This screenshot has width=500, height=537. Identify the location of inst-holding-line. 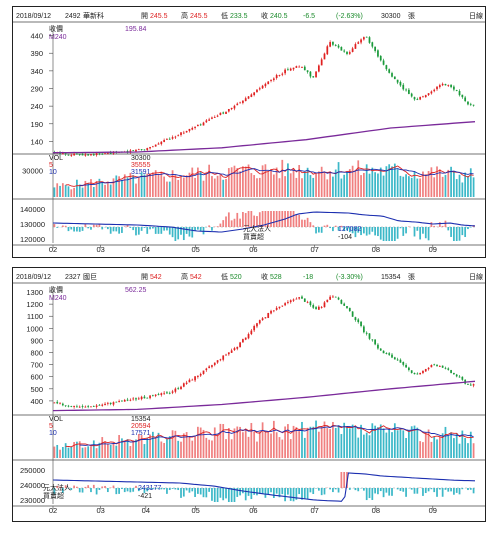
(264, 222).